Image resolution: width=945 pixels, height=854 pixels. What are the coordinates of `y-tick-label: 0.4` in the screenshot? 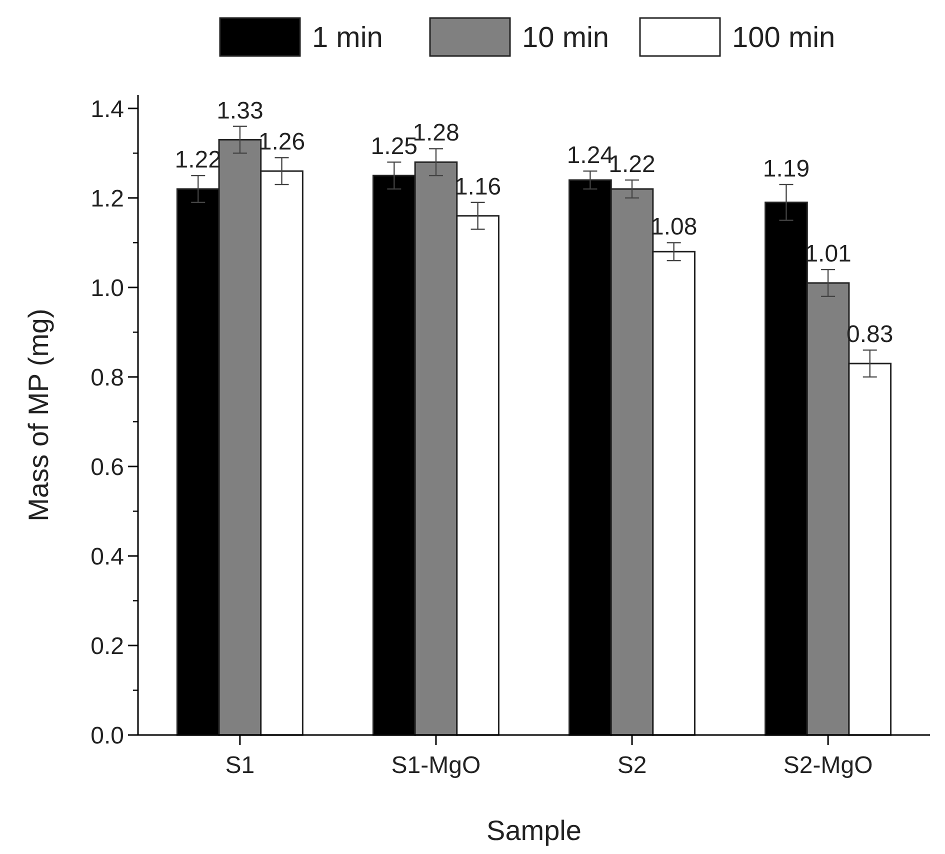 It's located at (107, 556).